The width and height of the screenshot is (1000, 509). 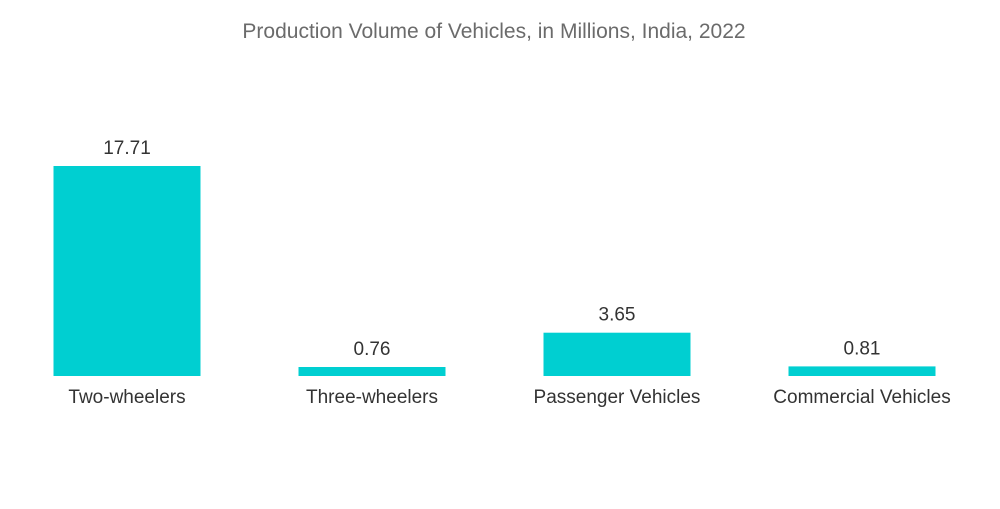 I want to click on bar-commercial-vehicles, so click(x=862, y=371).